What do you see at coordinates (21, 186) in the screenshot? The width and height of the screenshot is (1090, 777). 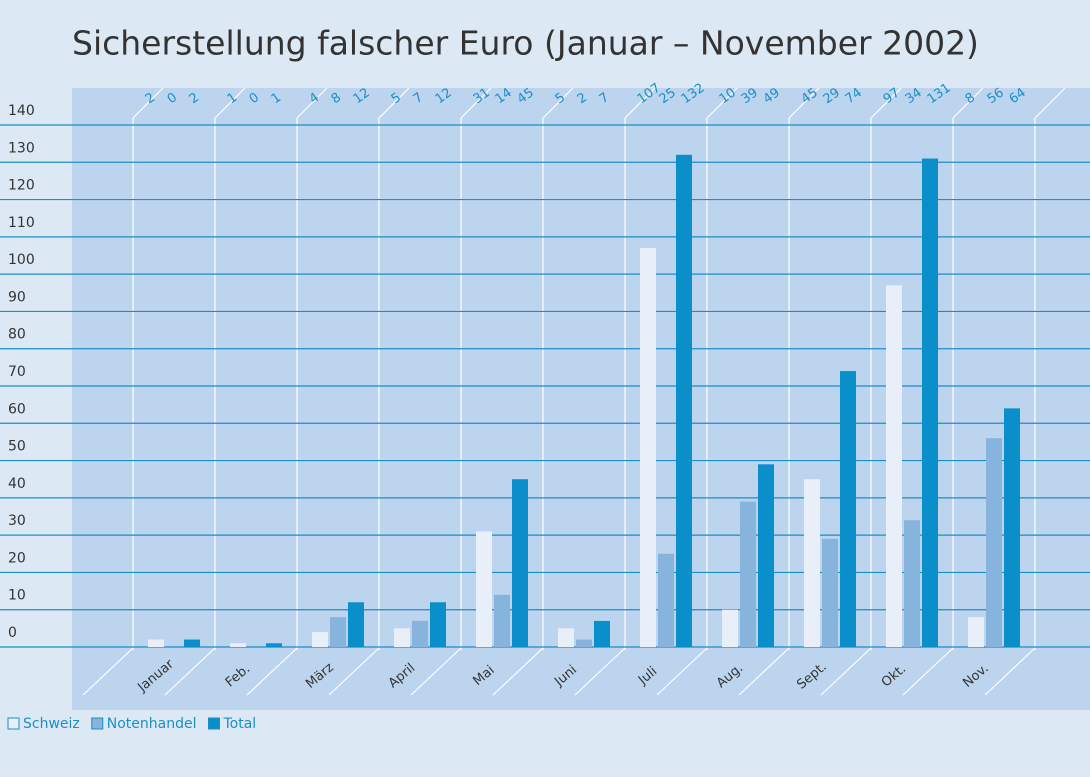 I see `y-tick-label: 120` at bounding box center [21, 186].